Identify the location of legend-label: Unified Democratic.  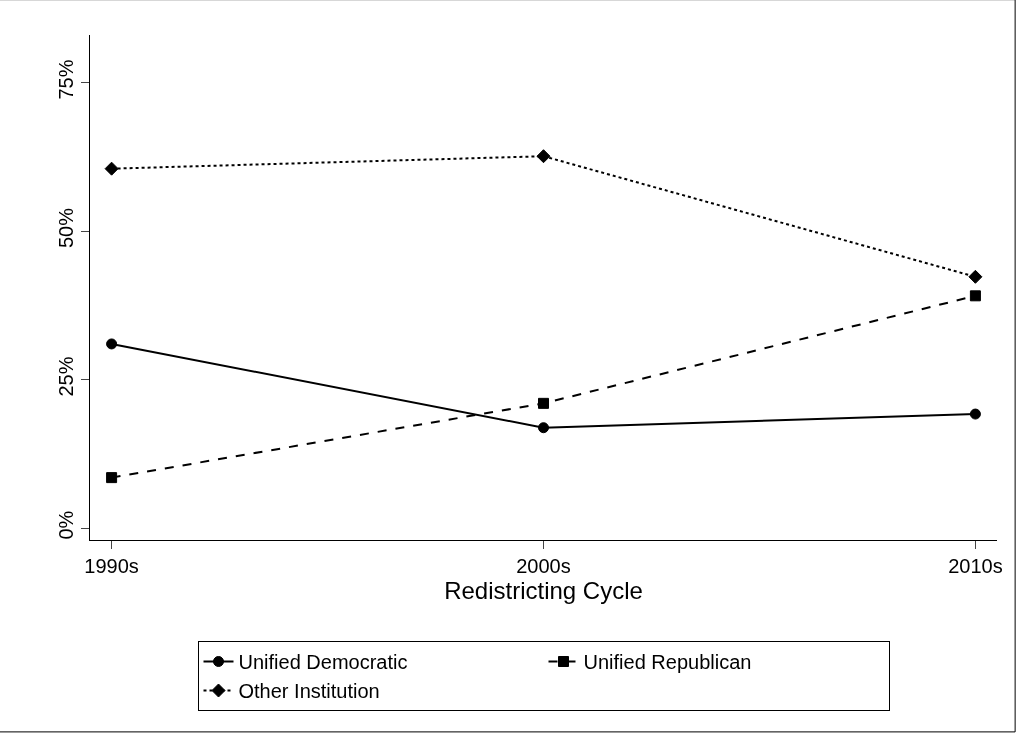
(323, 662).